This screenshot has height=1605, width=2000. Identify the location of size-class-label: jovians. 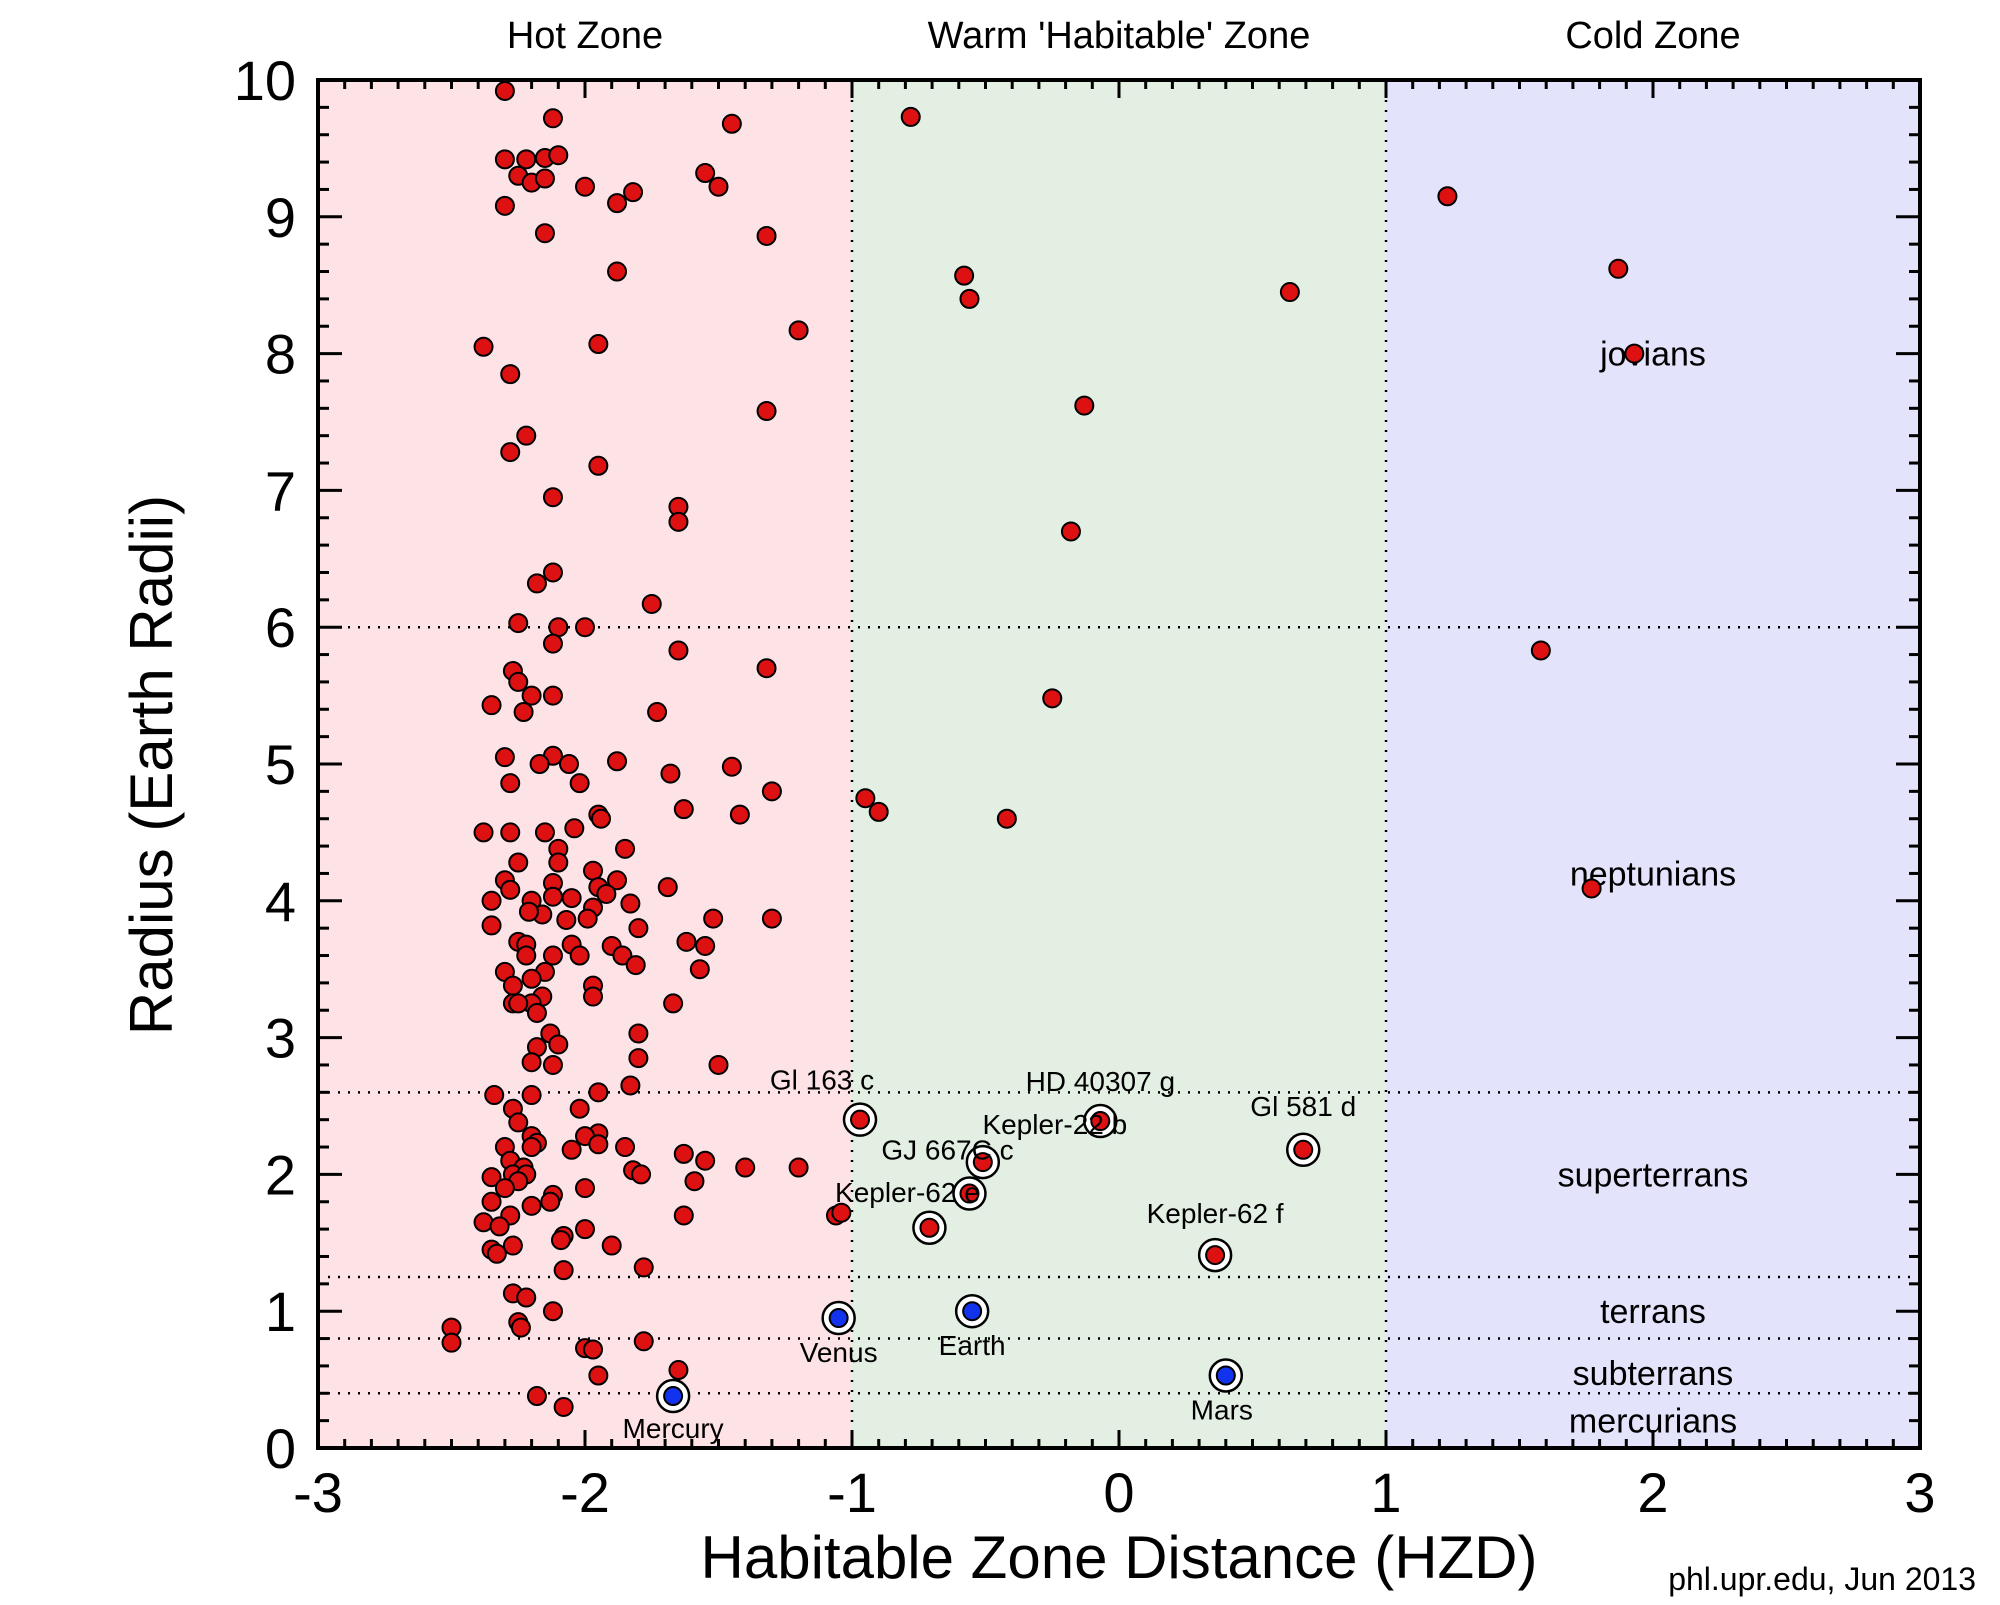
(1652, 355).